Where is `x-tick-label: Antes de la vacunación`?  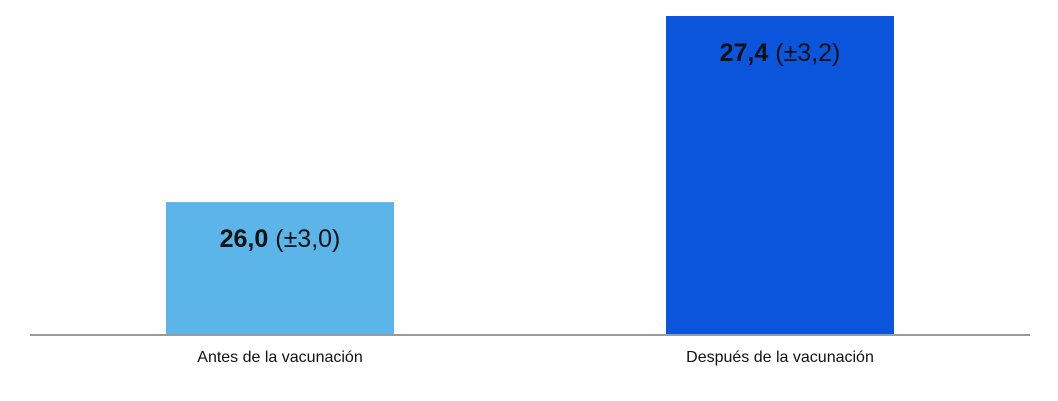 x-tick-label: Antes de la vacunación is located at coordinates (279, 357).